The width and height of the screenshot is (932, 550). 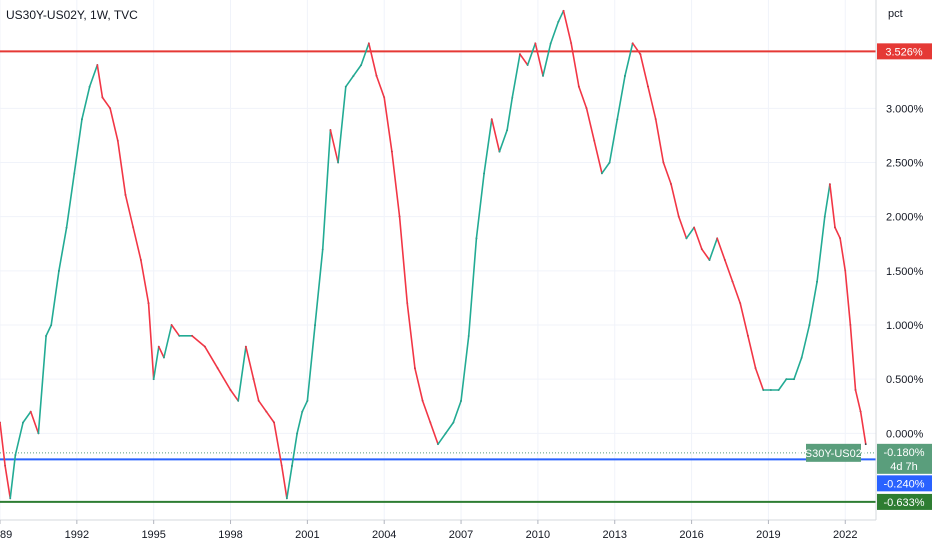 I want to click on axis-unit-label: pct, so click(x=895, y=14).